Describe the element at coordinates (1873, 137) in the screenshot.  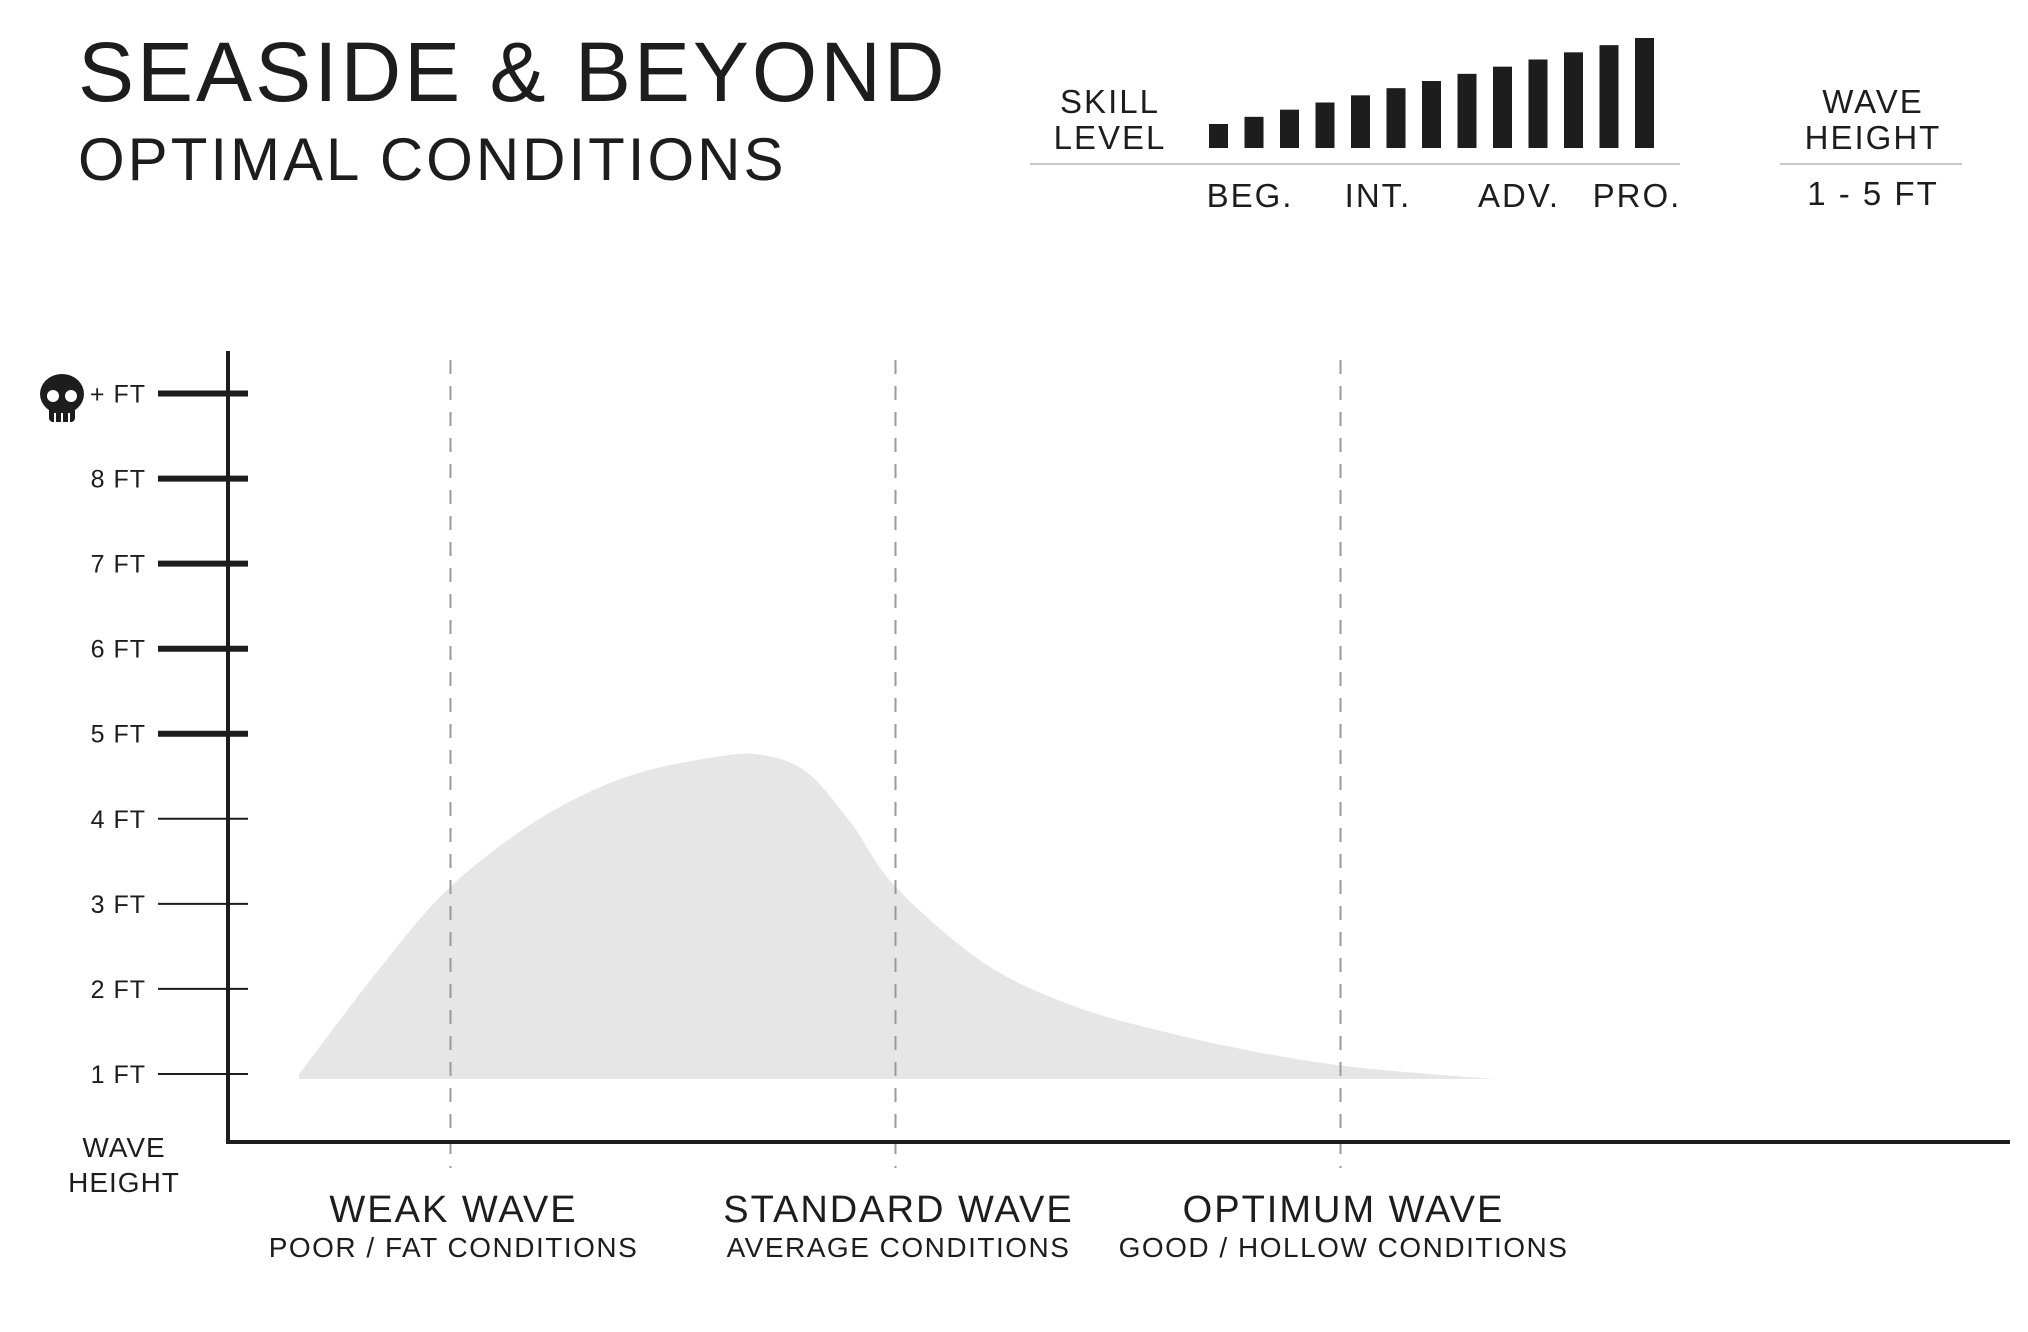
I see `wave-height-label-line2: HEIGHT` at that location.